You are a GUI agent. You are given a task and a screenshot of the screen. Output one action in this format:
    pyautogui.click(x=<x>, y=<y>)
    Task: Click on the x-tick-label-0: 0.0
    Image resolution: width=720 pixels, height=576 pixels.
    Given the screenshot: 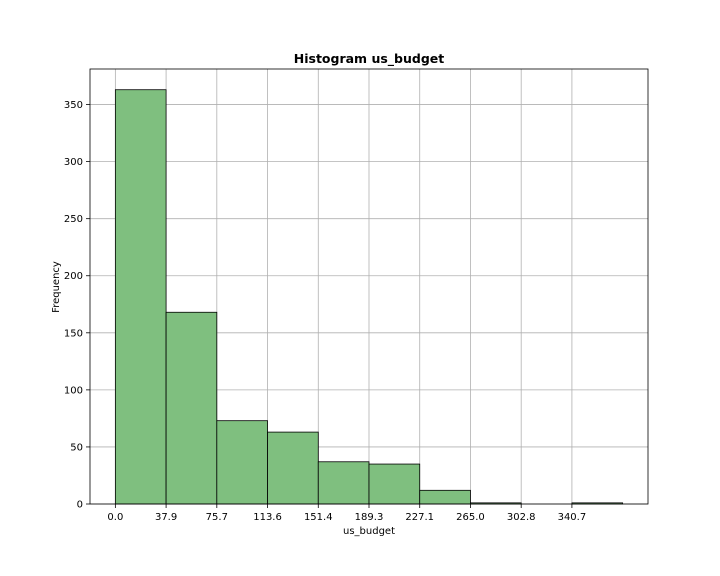 What is the action you would take?
    pyautogui.click(x=115, y=517)
    